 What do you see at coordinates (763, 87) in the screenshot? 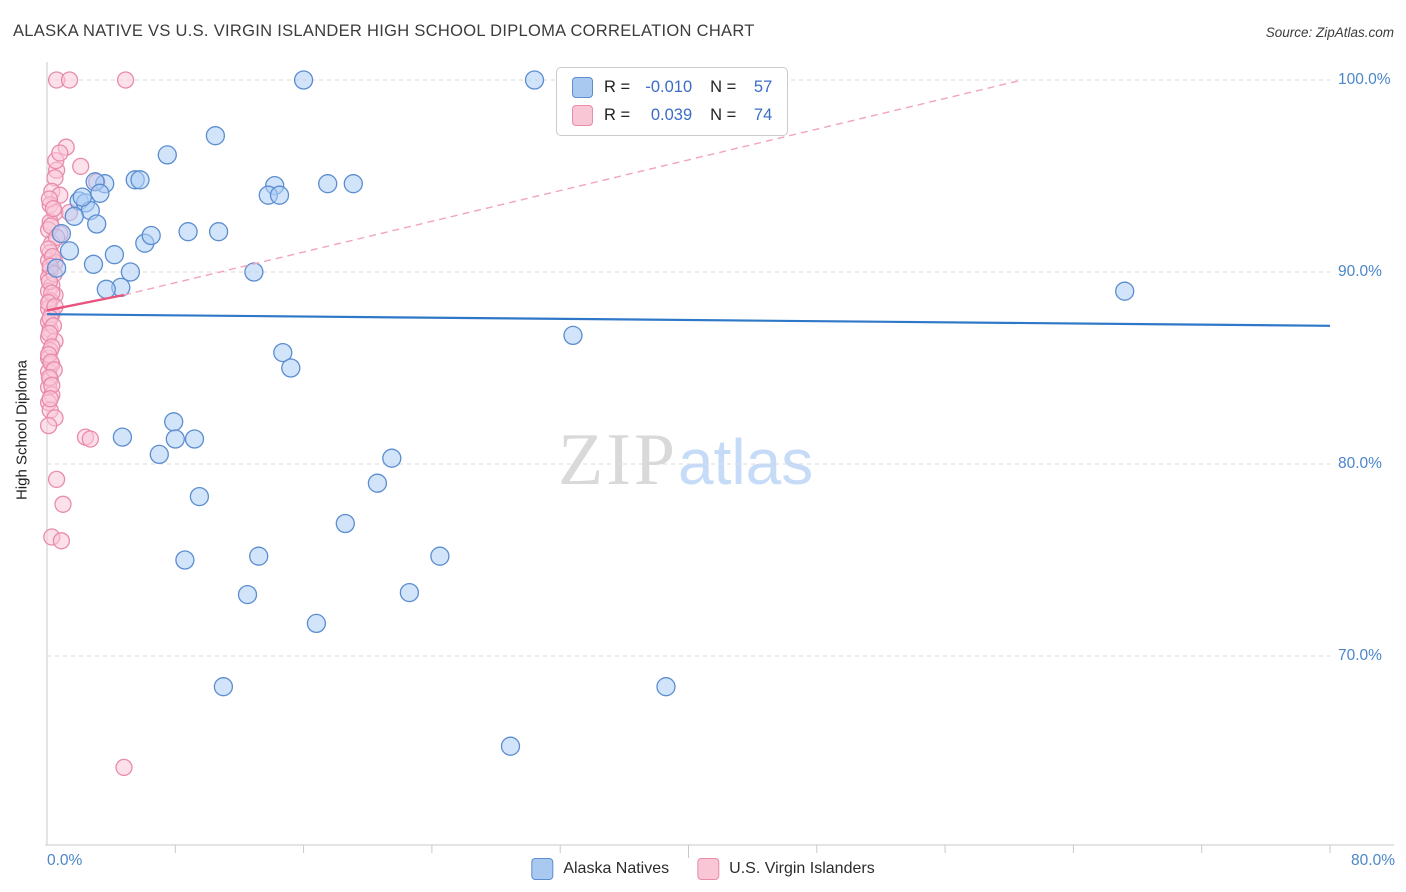
I see `n-value: 57` at bounding box center [763, 87].